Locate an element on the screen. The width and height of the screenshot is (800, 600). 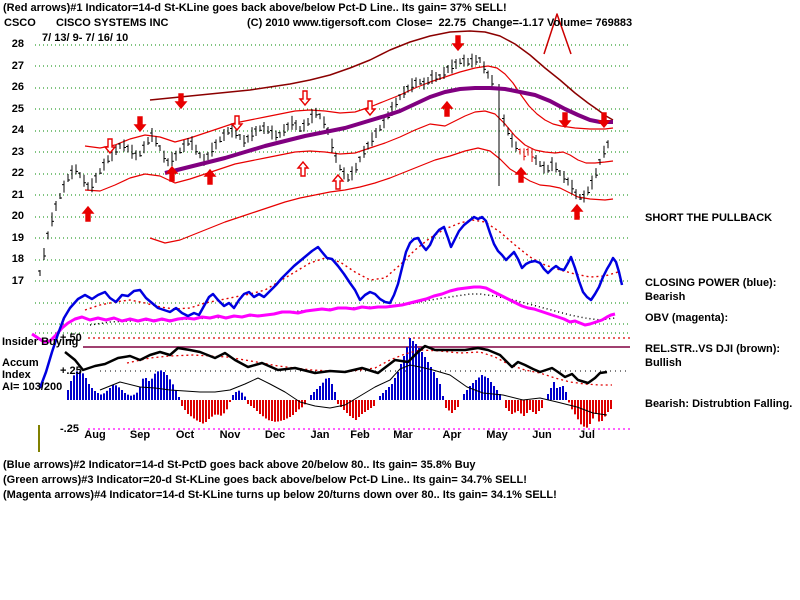
price-tick-label: 24 is located at coordinates (17, 130).